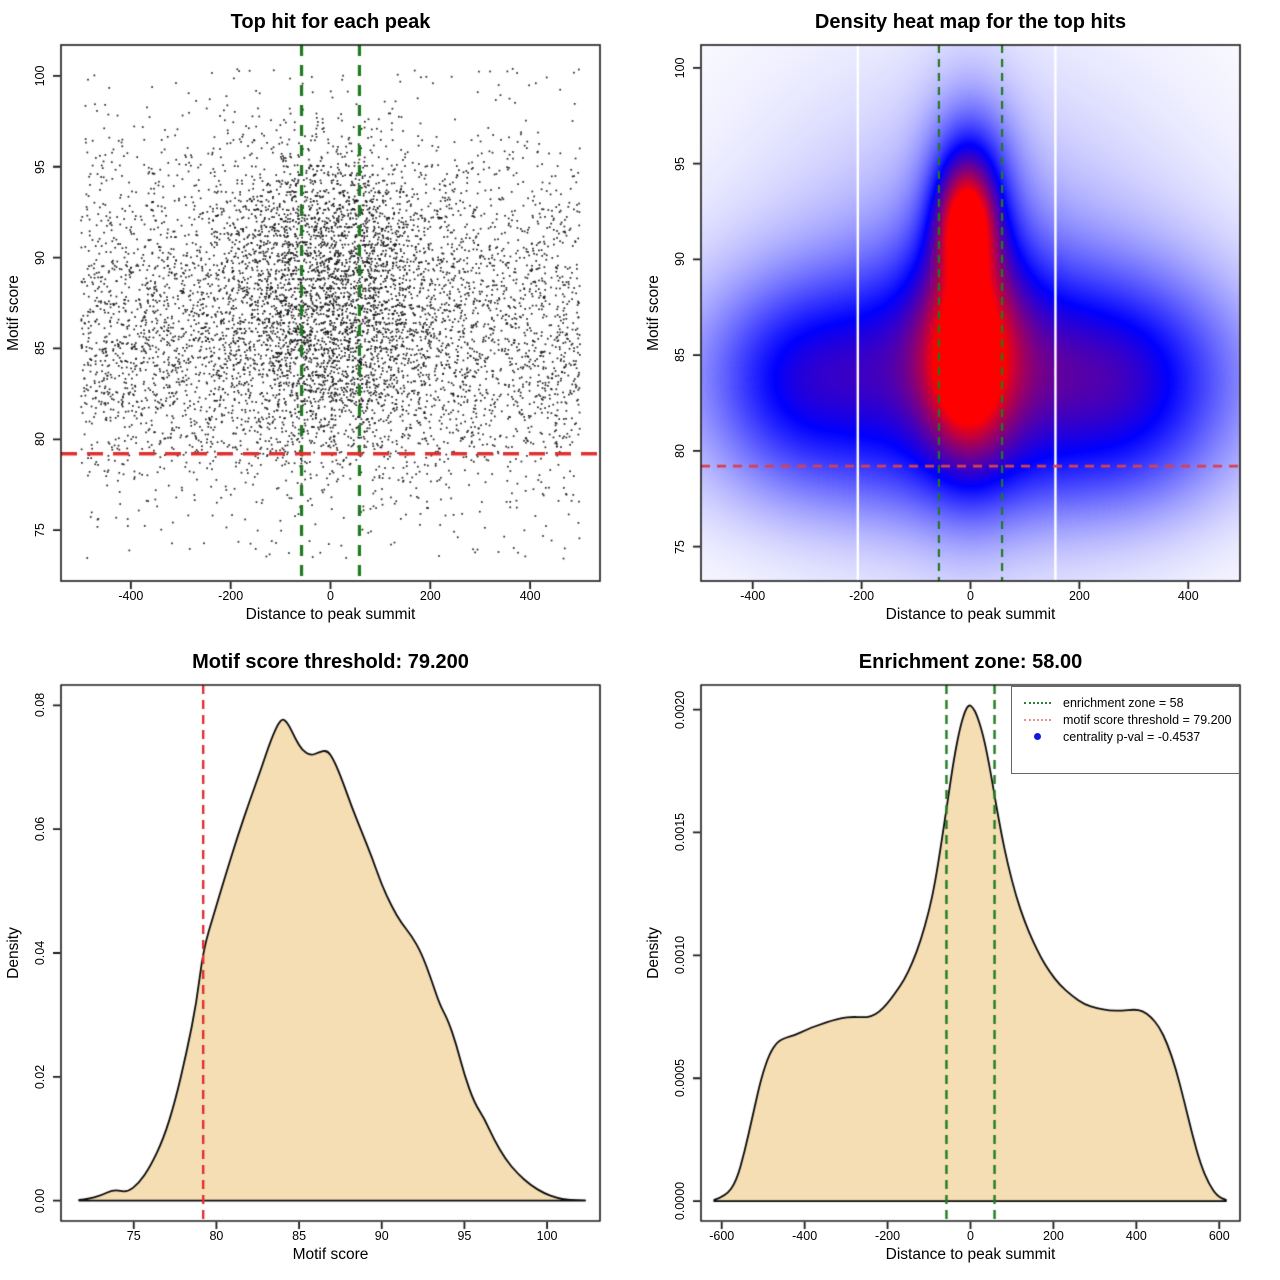 The height and width of the screenshot is (1280, 1280). I want to click on y-tick-label: 0.0015, so click(680, 832).